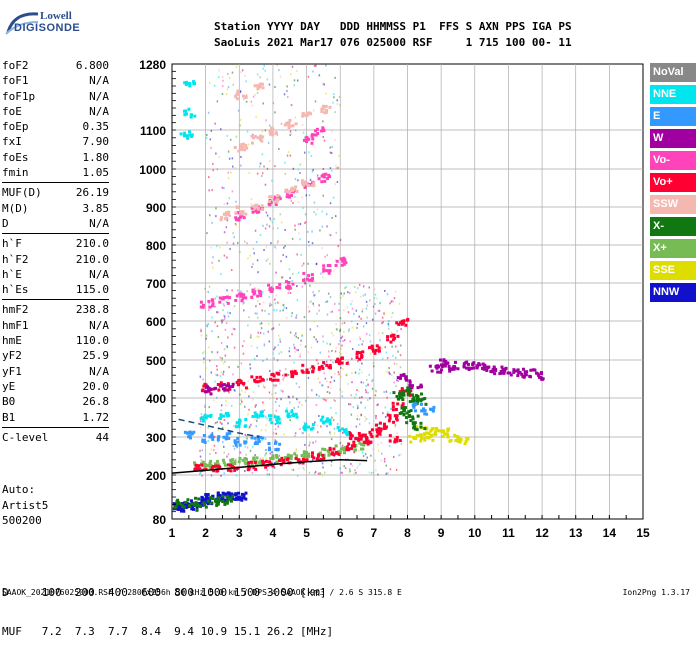 The height and width of the screenshot is (651, 700). What do you see at coordinates (55, 355) in the screenshot?
I see `param-row-yf2: yF2 25.9` at bounding box center [55, 355].